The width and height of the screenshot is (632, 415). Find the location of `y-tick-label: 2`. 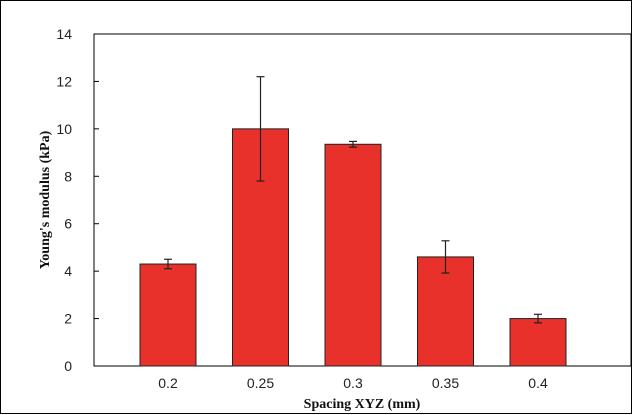

y-tick-label: 2 is located at coordinates (68, 319).